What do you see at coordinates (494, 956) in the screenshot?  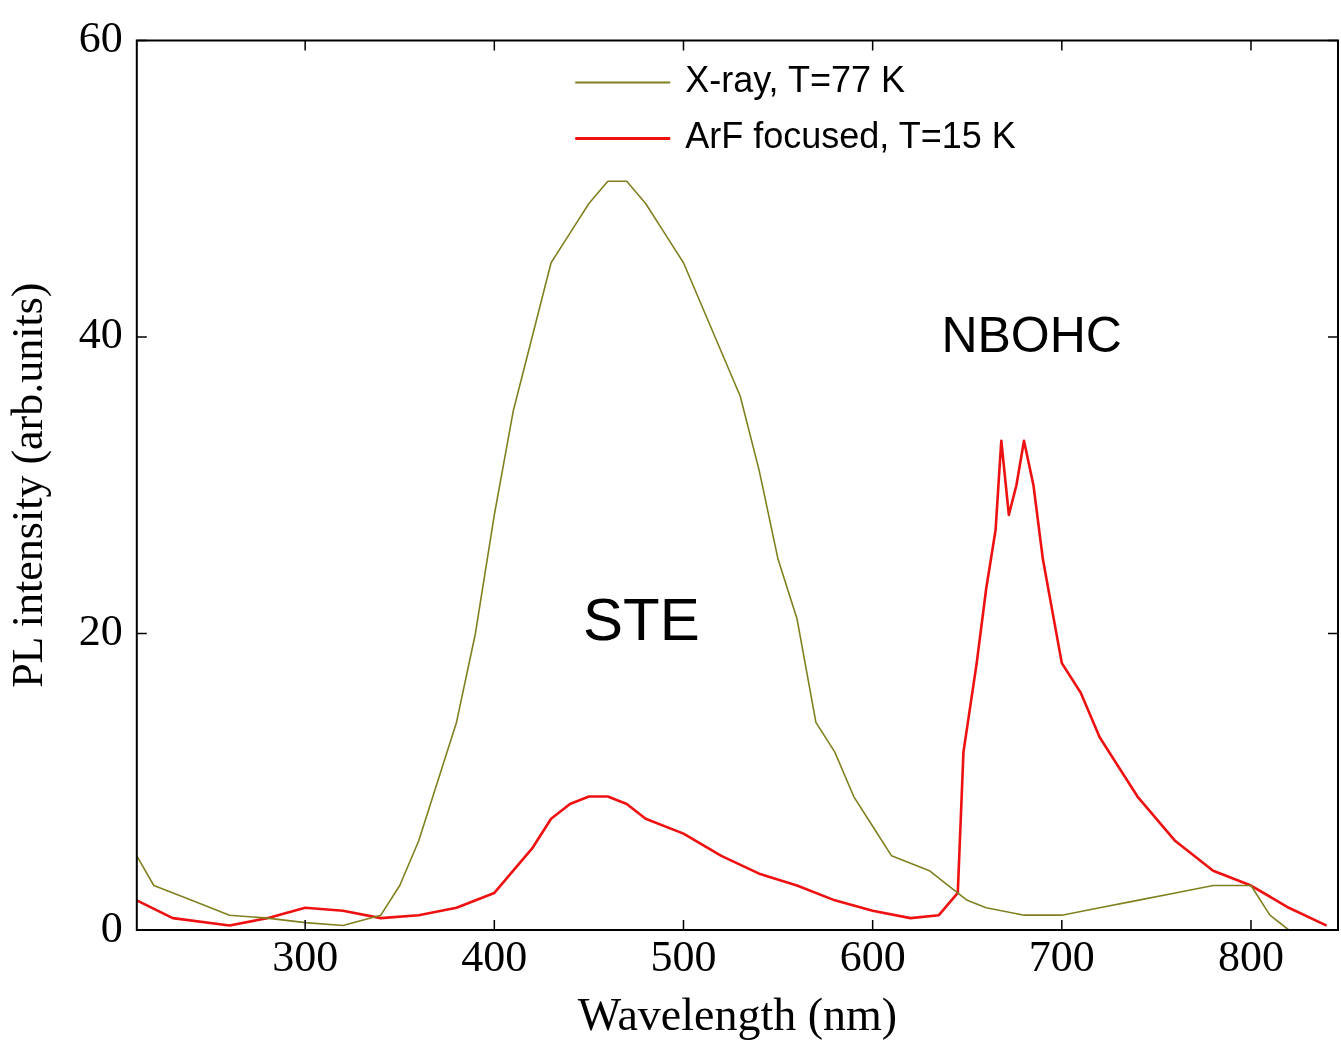 I see `x-tick-label: 400` at bounding box center [494, 956].